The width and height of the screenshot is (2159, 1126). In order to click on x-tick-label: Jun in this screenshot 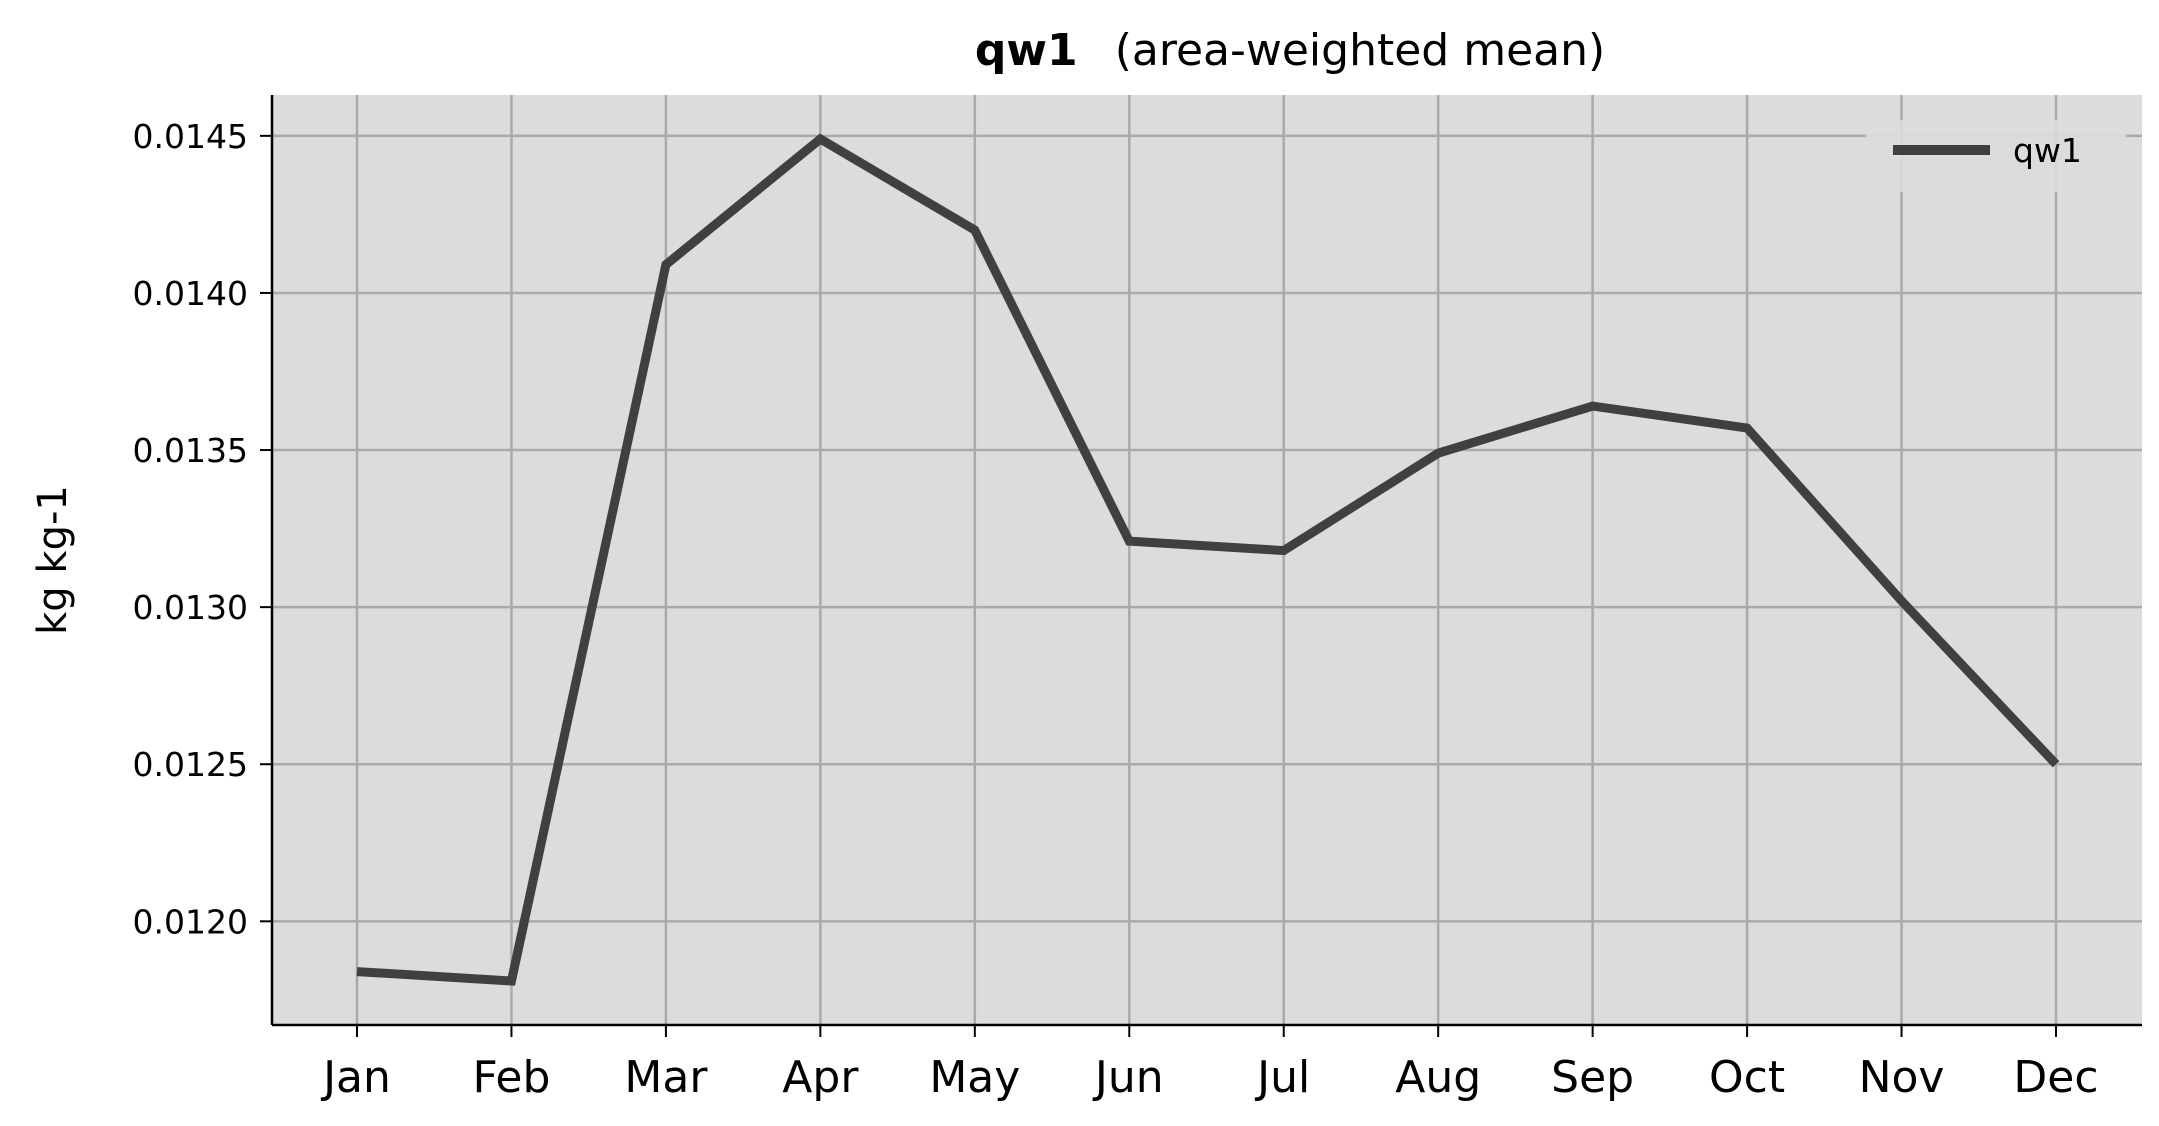, I will do `click(1128, 1077)`.